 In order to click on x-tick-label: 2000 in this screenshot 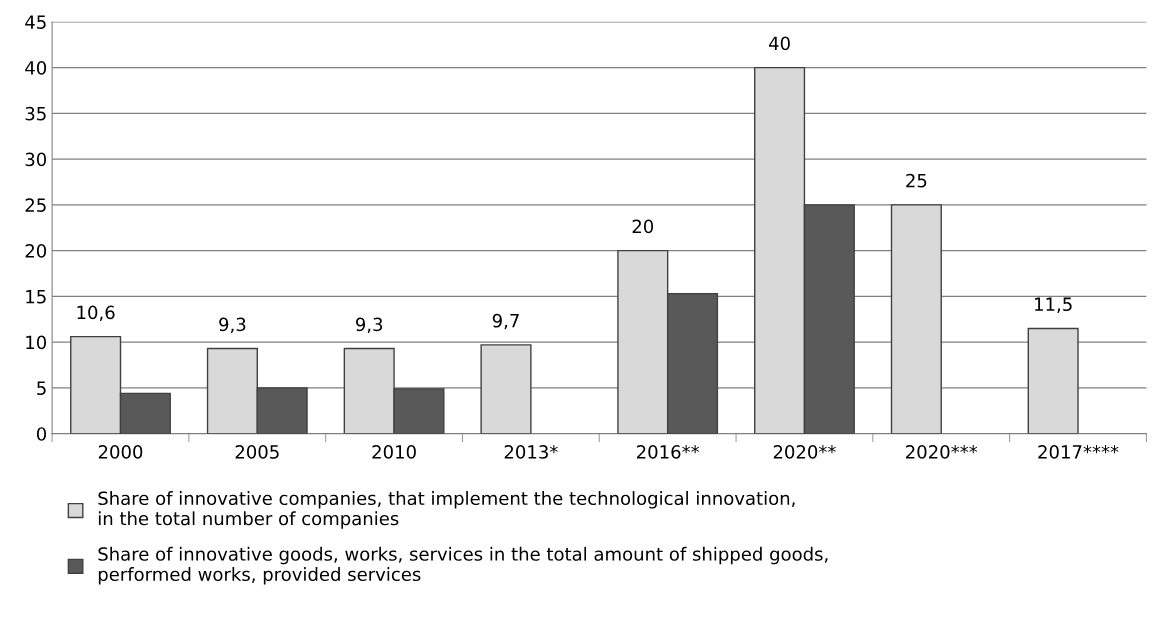, I will do `click(120, 452)`.